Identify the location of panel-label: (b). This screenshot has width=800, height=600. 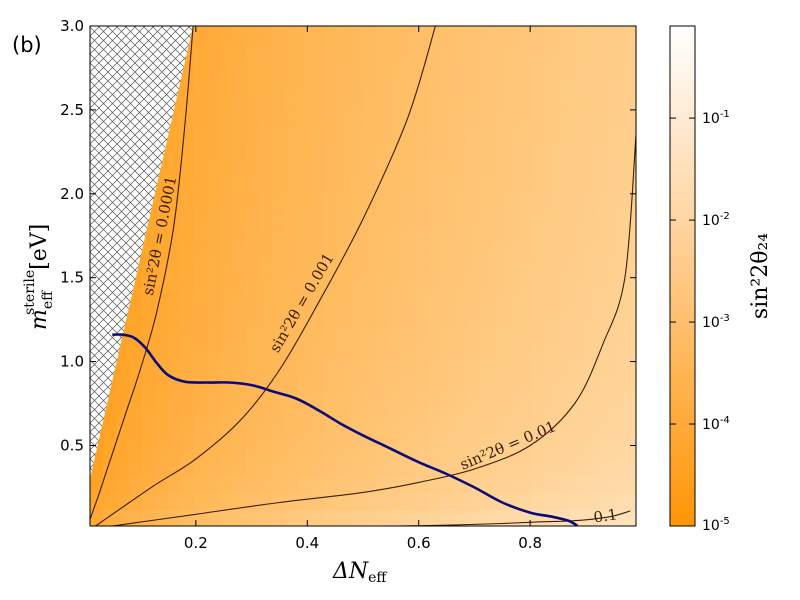
(27, 45).